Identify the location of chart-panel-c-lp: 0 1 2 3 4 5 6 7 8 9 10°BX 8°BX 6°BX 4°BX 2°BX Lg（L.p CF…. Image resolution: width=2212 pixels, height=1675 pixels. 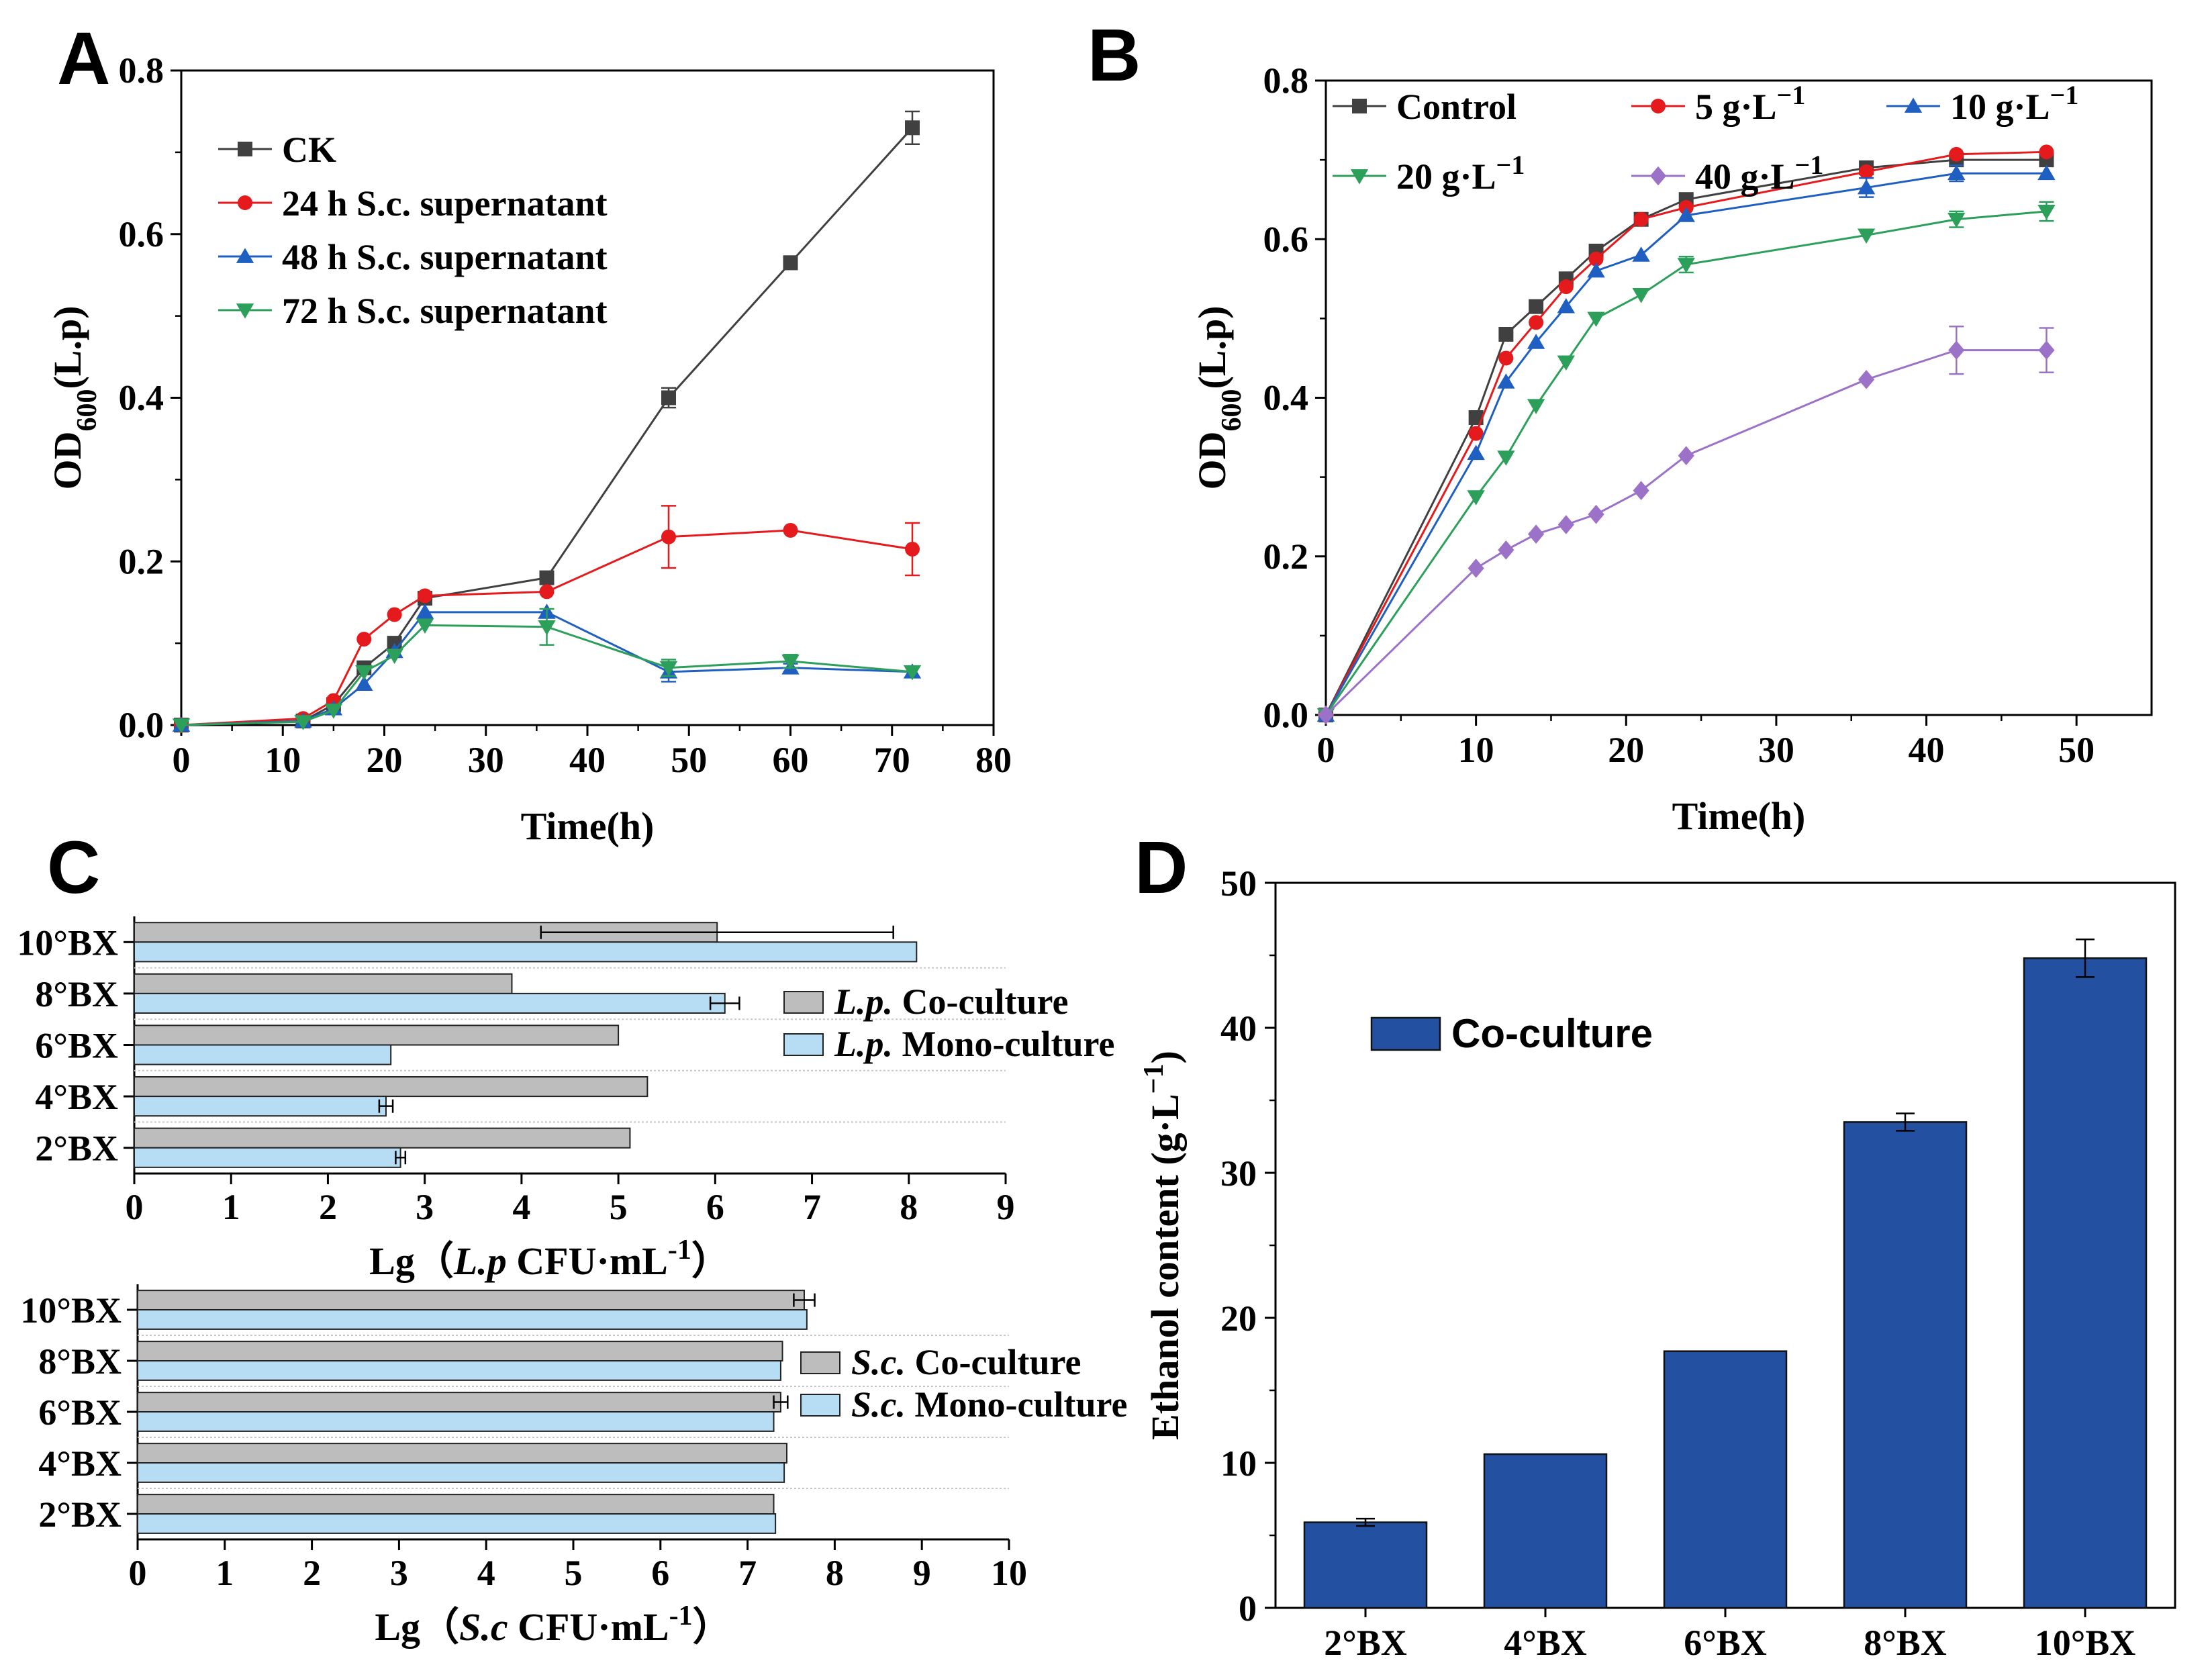
(565, 1099).